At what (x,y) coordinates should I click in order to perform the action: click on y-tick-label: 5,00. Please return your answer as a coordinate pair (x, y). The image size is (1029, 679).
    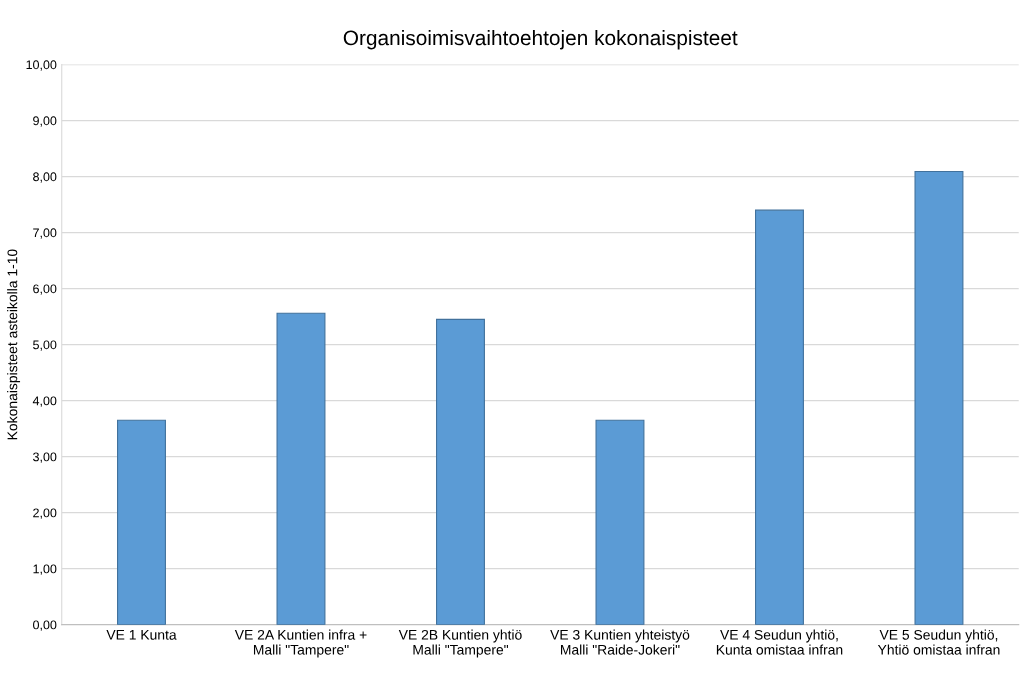
    Looking at the image, I should click on (45, 345).